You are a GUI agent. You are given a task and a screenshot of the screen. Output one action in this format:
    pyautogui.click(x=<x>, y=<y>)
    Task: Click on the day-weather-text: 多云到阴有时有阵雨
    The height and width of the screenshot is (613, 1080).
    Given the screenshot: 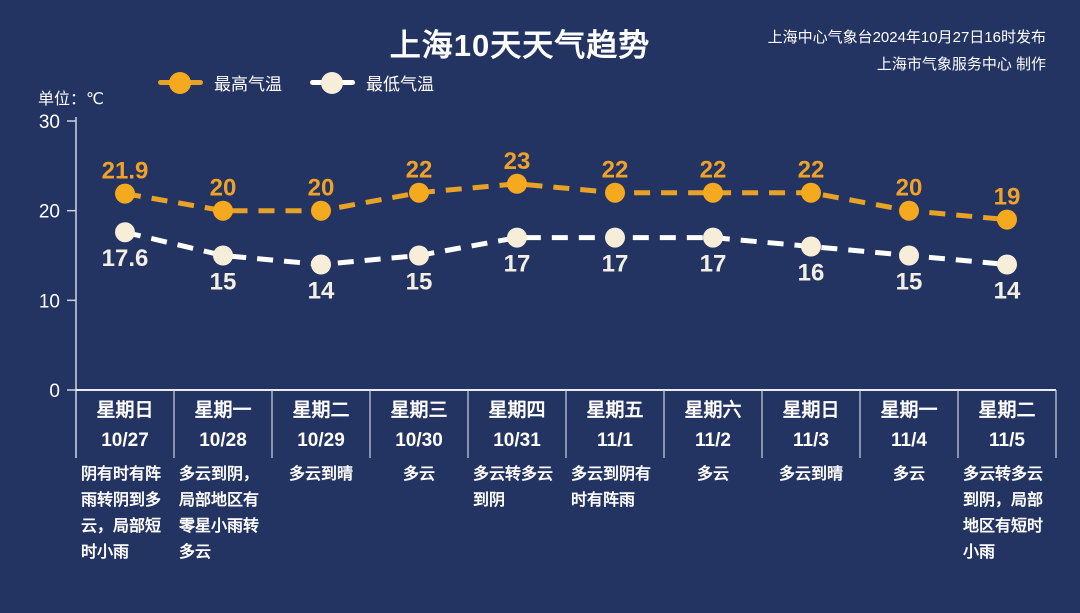 What is the action you would take?
    pyautogui.click(x=611, y=487)
    